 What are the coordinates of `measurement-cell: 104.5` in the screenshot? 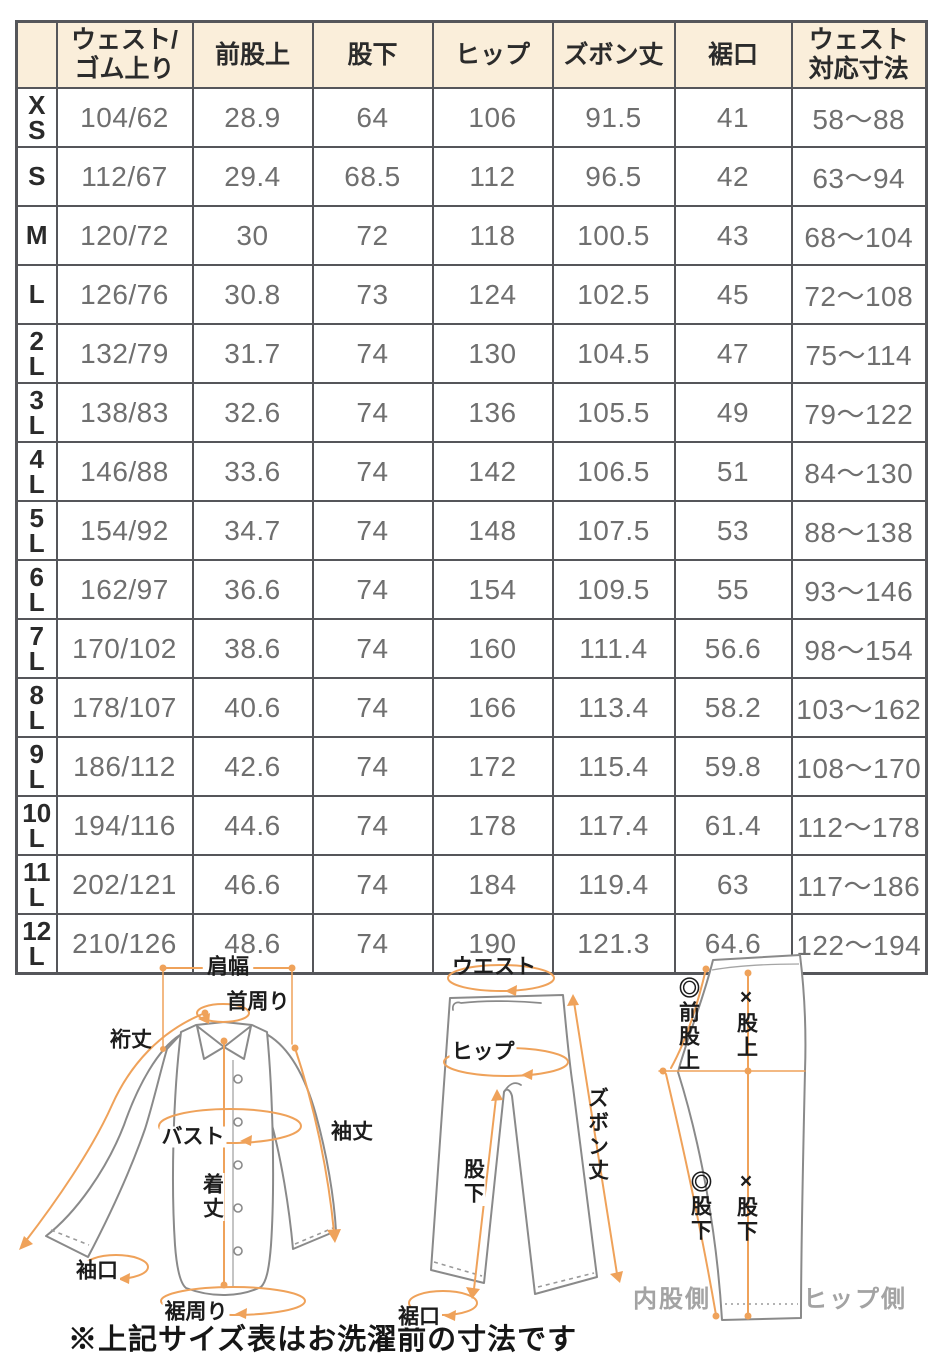 It's located at (613, 353).